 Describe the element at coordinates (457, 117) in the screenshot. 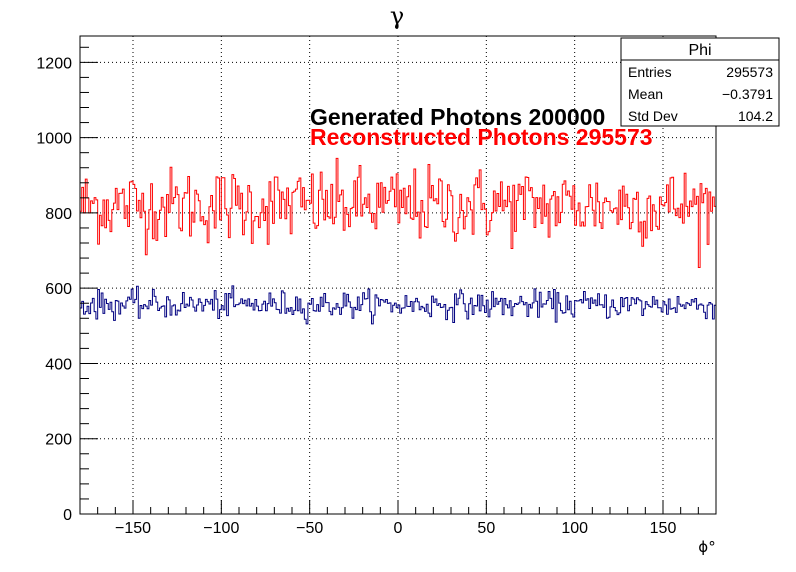

I see `annotation-generated: Generated Photons 200000` at that location.